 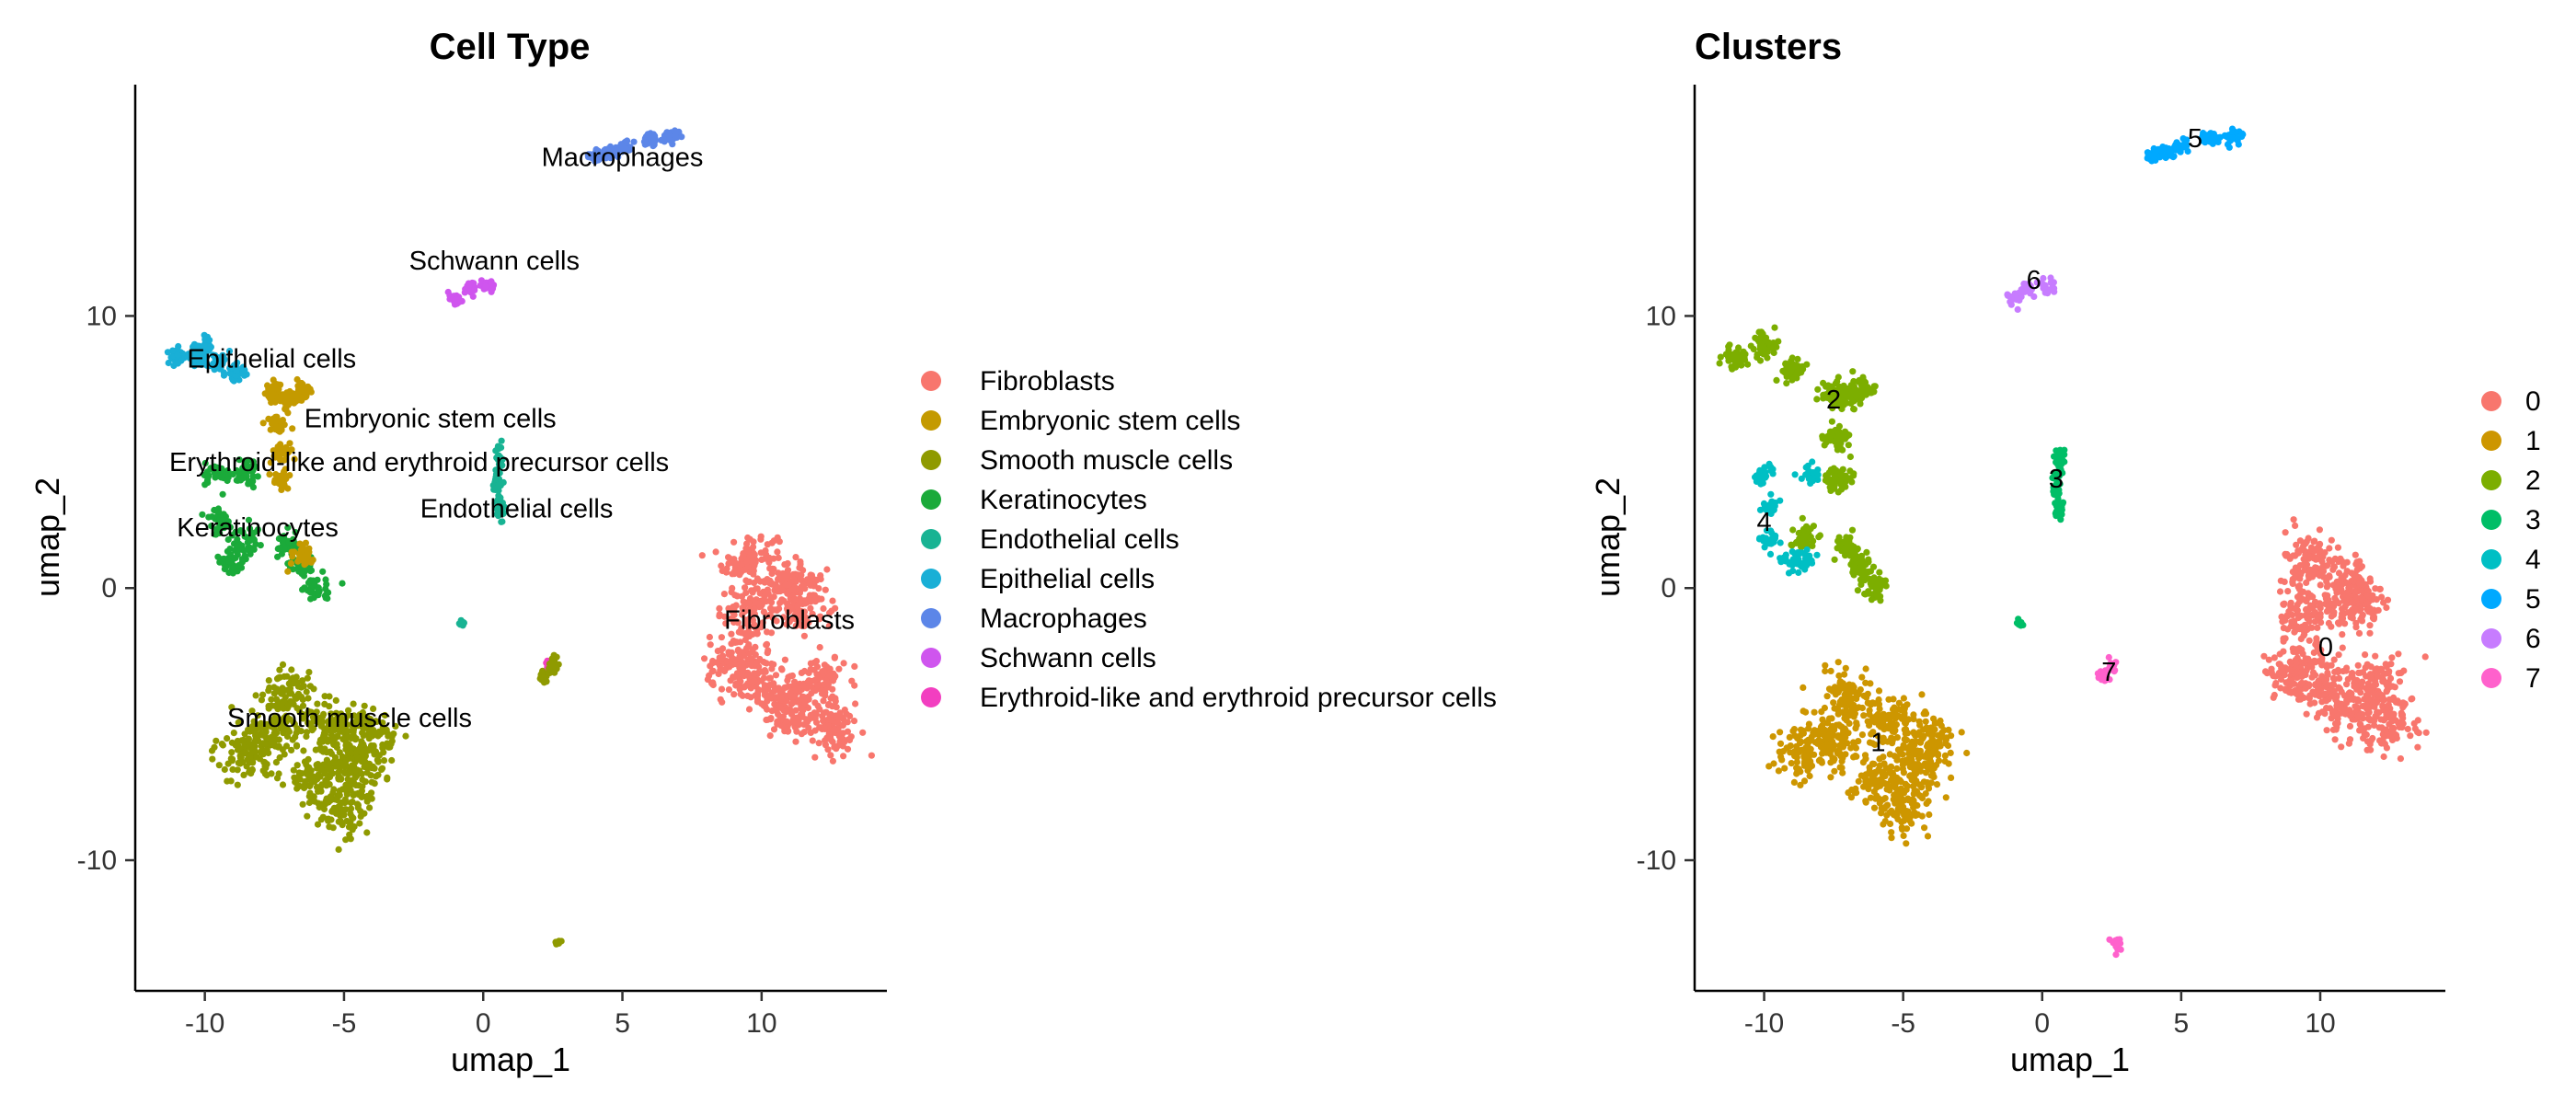 I want to click on legend-swatch, so click(x=931, y=658).